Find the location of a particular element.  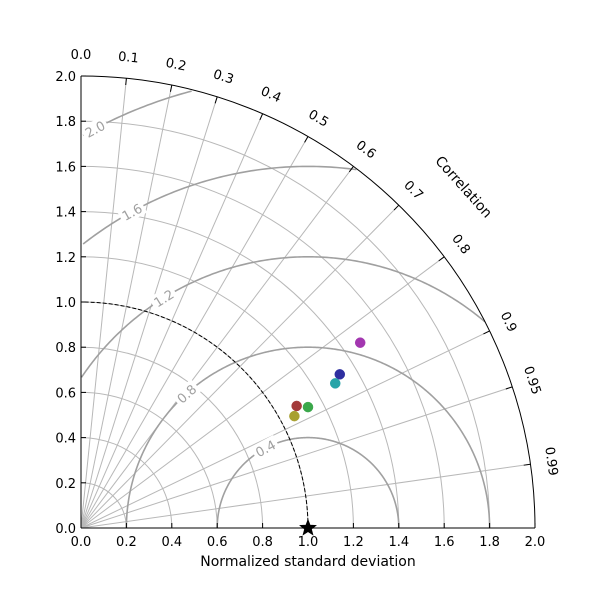

x-tick-label: 0.4 is located at coordinates (171, 542).